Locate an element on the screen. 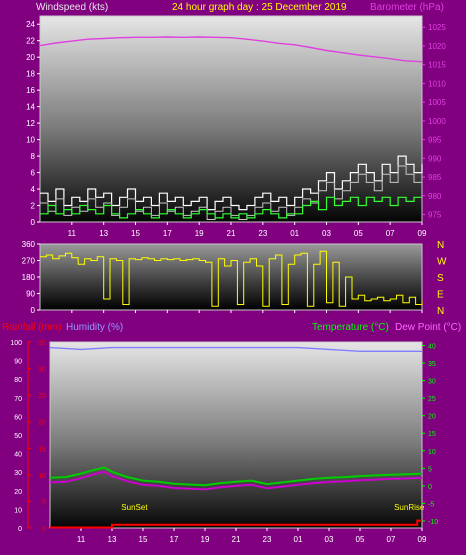 The width and height of the screenshot is (466, 555). y-tick-label: 4 is located at coordinates (33, 189).